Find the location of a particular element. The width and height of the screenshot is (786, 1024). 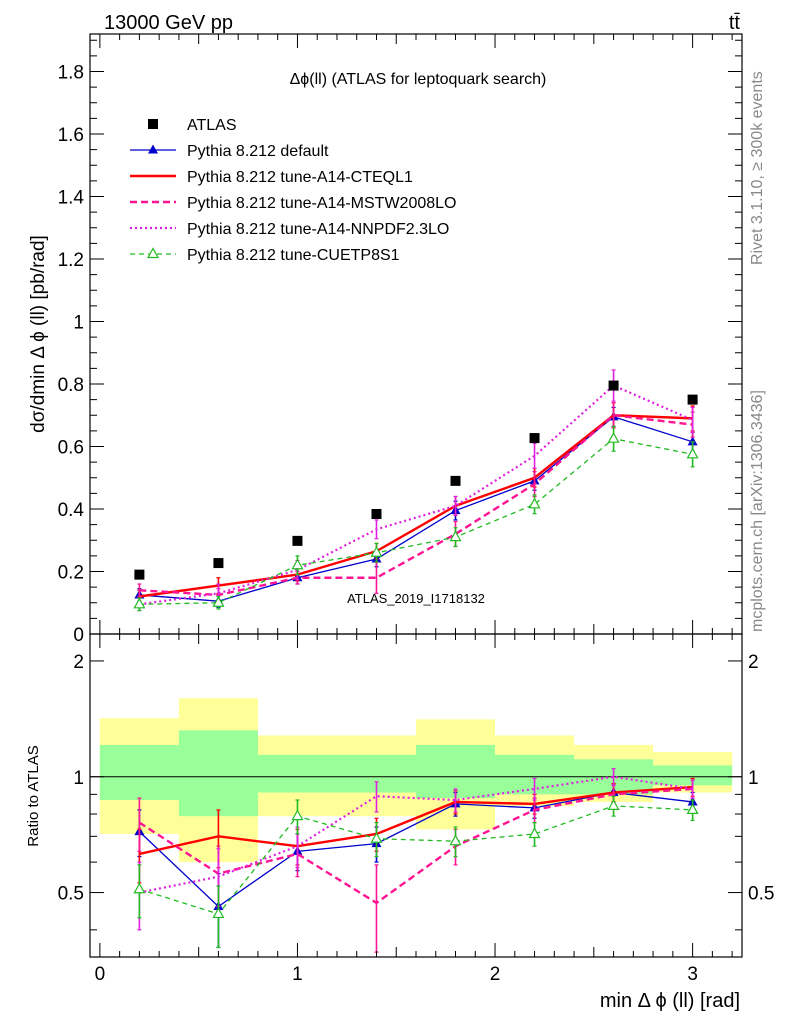

main-line-mstw is located at coordinates (416, 505).